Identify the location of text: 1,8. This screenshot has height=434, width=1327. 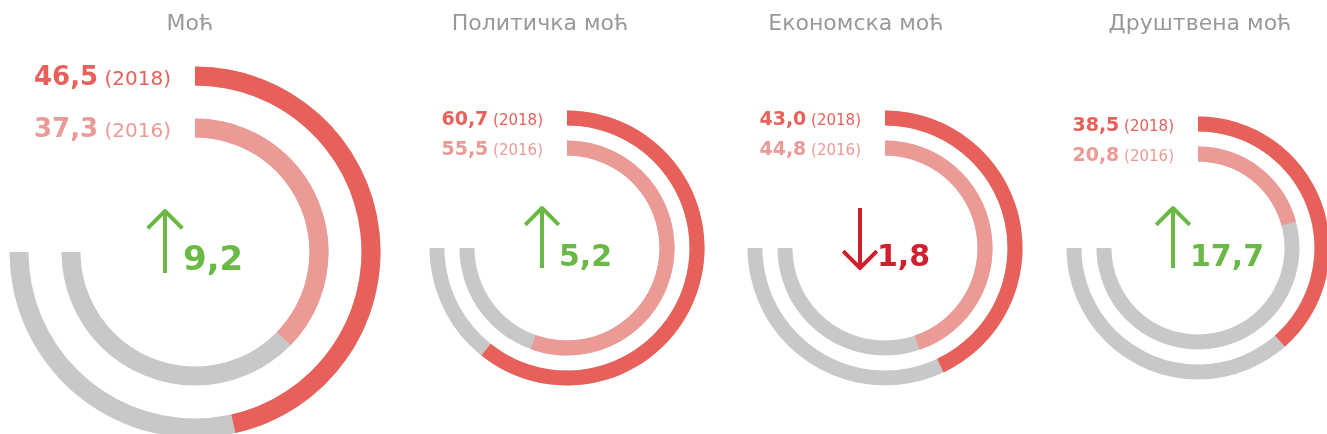
(904, 255).